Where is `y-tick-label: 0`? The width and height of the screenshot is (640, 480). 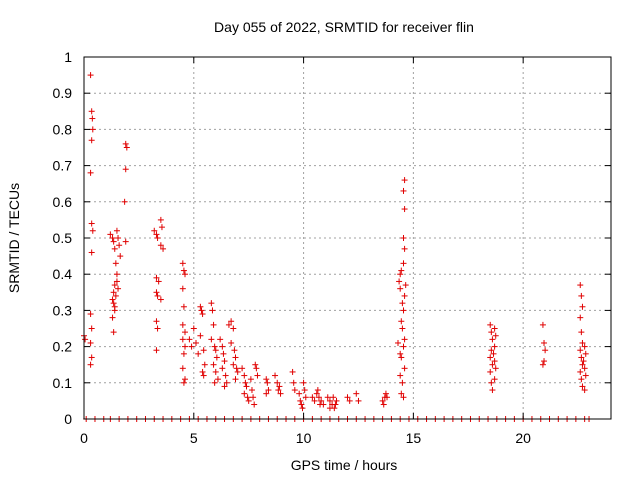 y-tick-label: 0 is located at coordinates (68, 419).